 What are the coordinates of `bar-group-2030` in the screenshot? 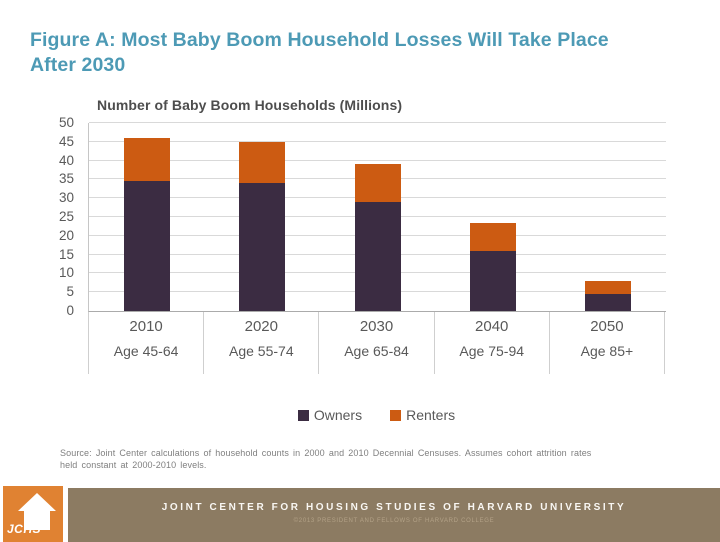 It's located at (377, 217).